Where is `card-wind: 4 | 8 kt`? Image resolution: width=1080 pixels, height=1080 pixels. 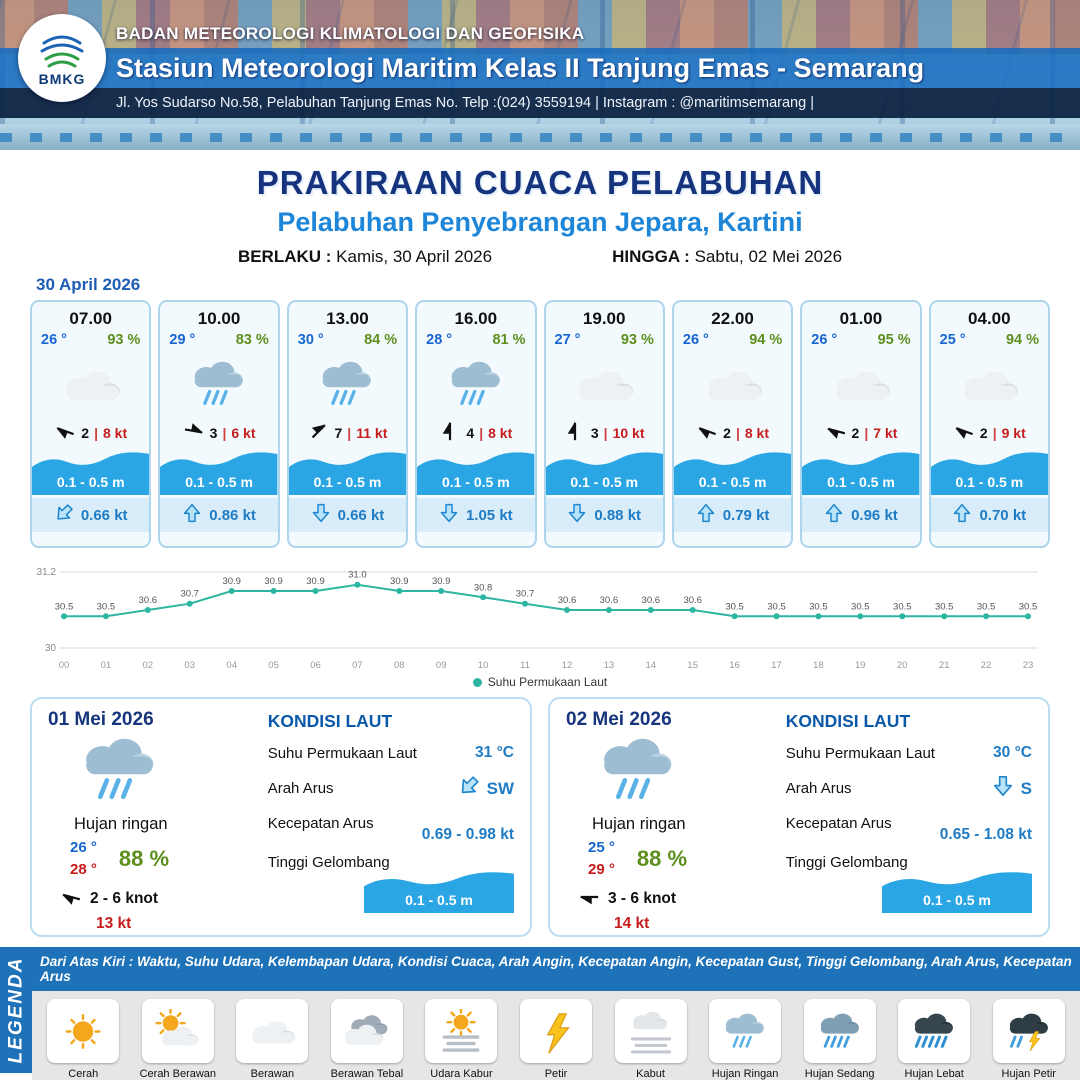 card-wind: 4 | 8 kt is located at coordinates (475, 432).